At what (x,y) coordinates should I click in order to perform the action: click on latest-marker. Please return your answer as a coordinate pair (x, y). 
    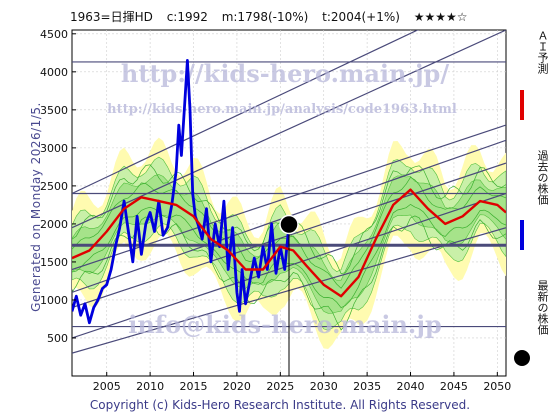
    Looking at the image, I should click on (289, 295).